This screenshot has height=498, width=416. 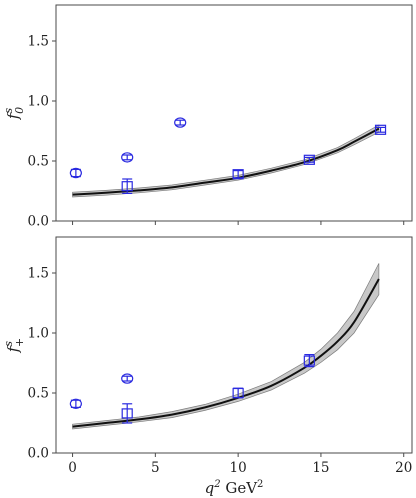 I want to click on y-axis-label: fs+, so click(x=14, y=345).